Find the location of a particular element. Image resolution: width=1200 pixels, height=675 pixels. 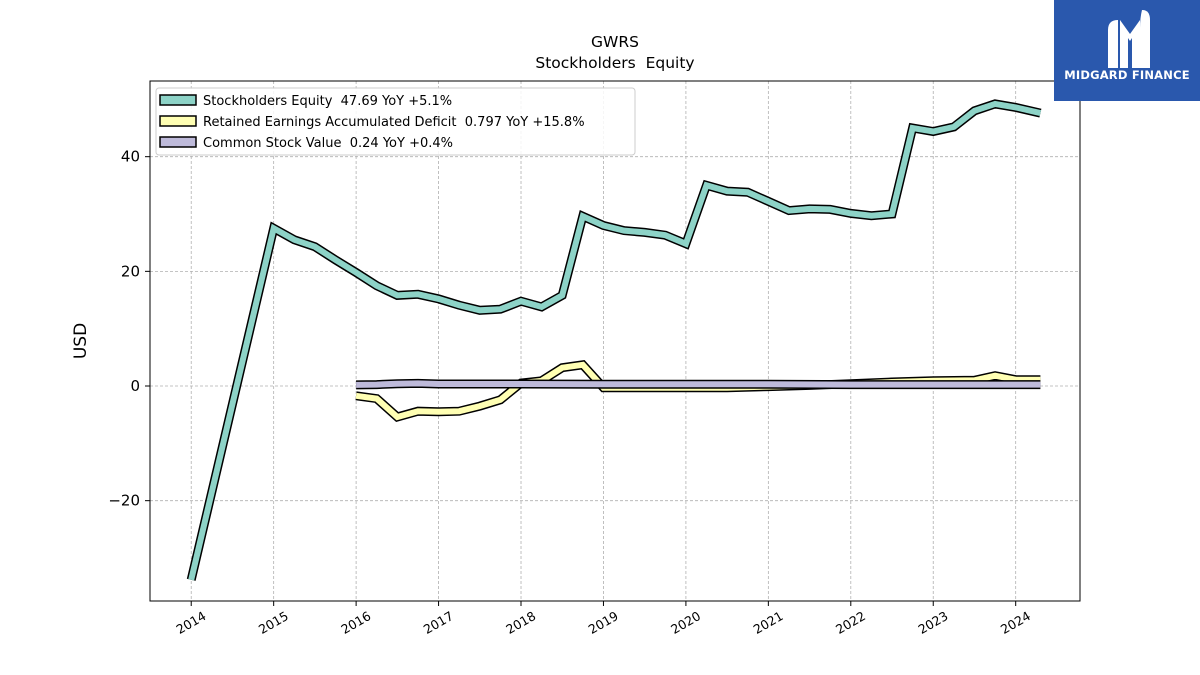

x-tick-label: 2015 is located at coordinates (273, 622).